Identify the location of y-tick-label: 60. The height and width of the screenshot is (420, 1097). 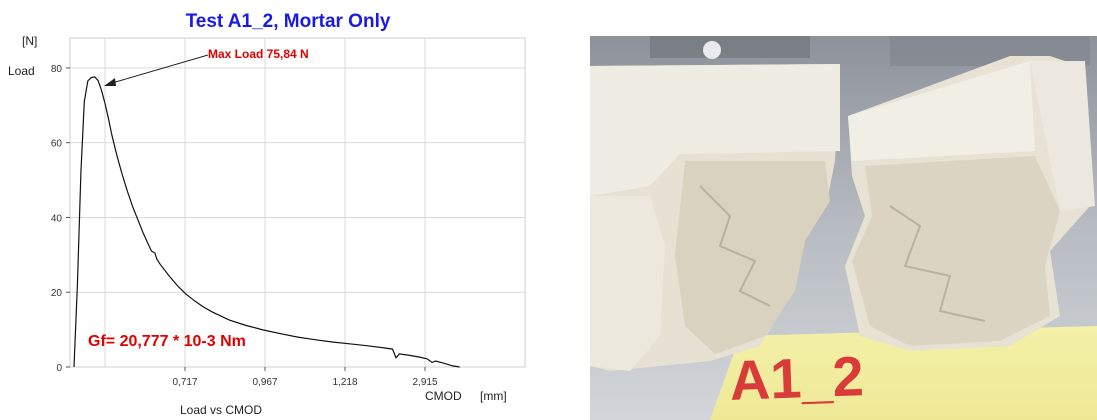
(57, 144).